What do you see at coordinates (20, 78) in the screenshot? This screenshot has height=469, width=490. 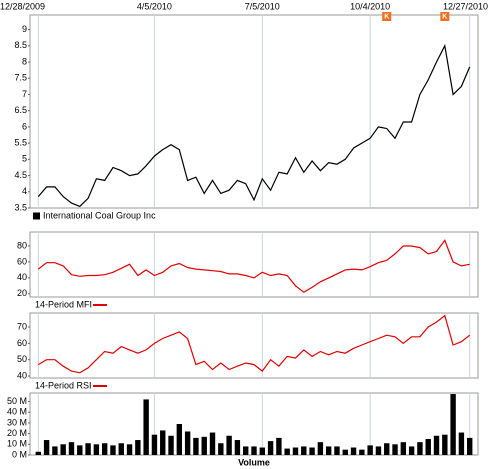 I see `y-tick-label: 7.5` at bounding box center [20, 78].